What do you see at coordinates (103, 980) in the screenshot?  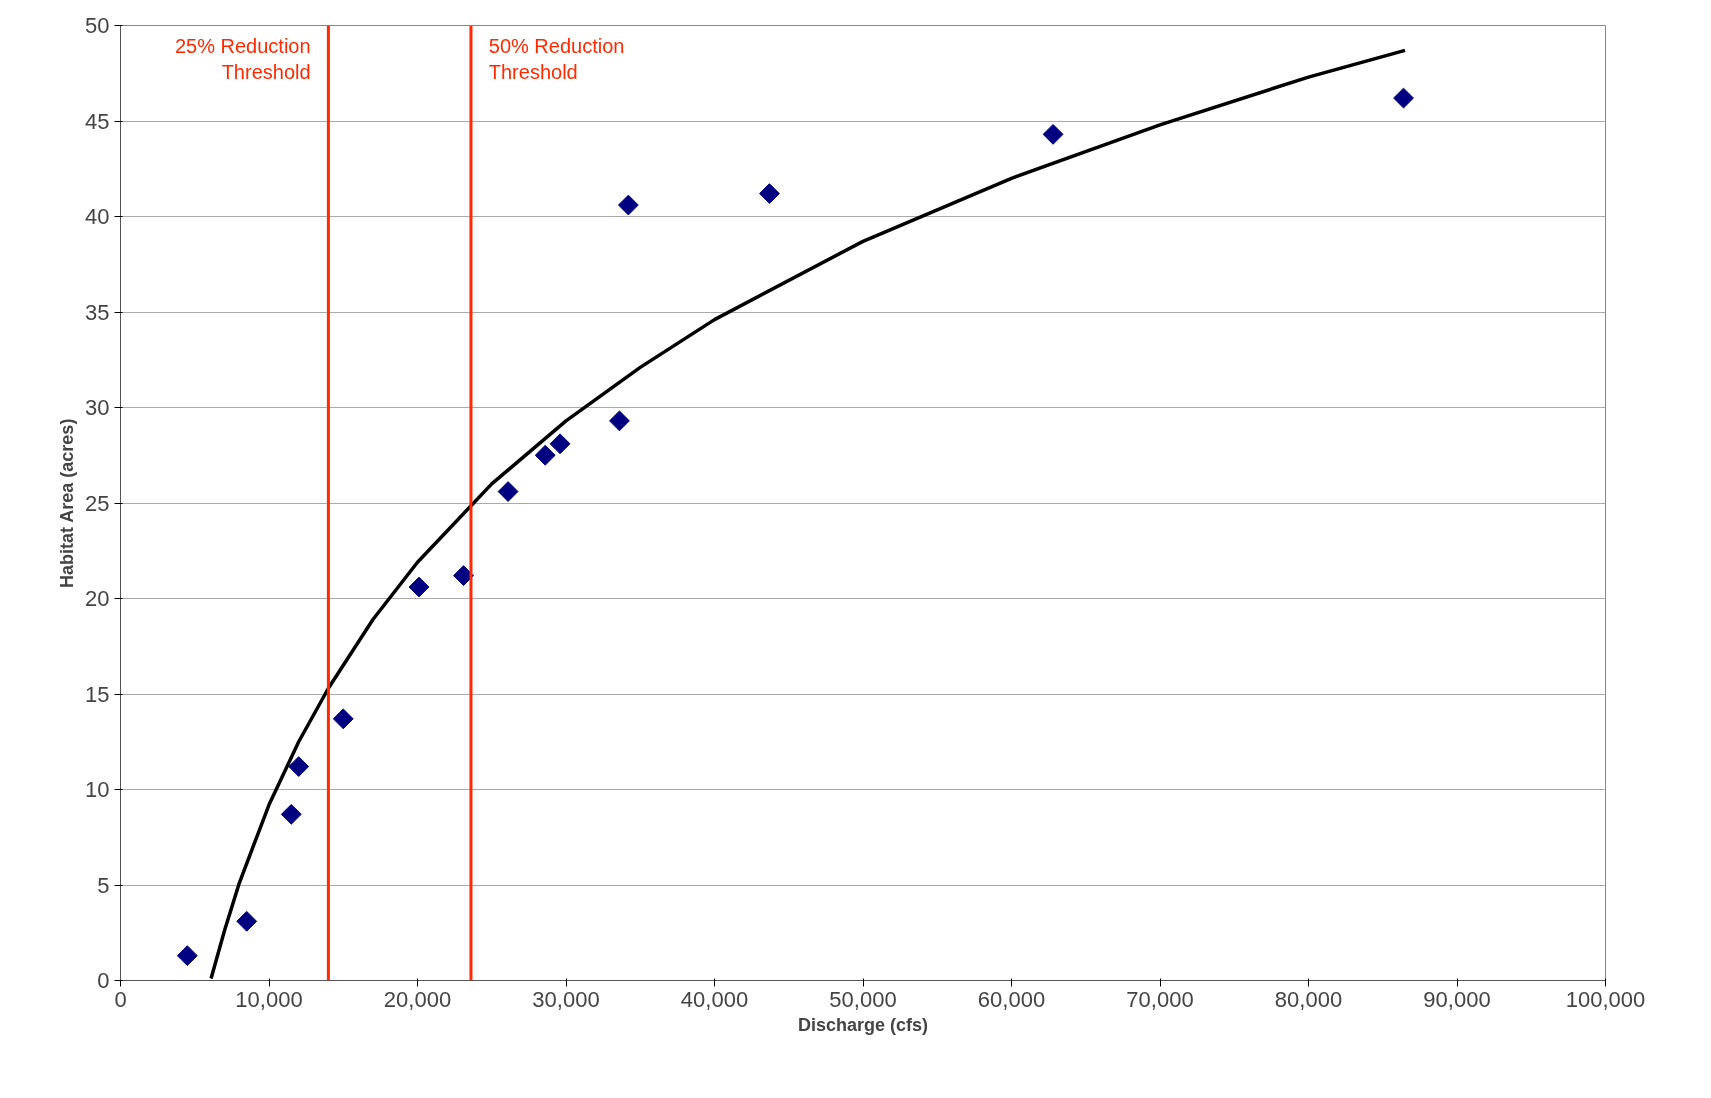 I see `y-tick-label: 0` at bounding box center [103, 980].